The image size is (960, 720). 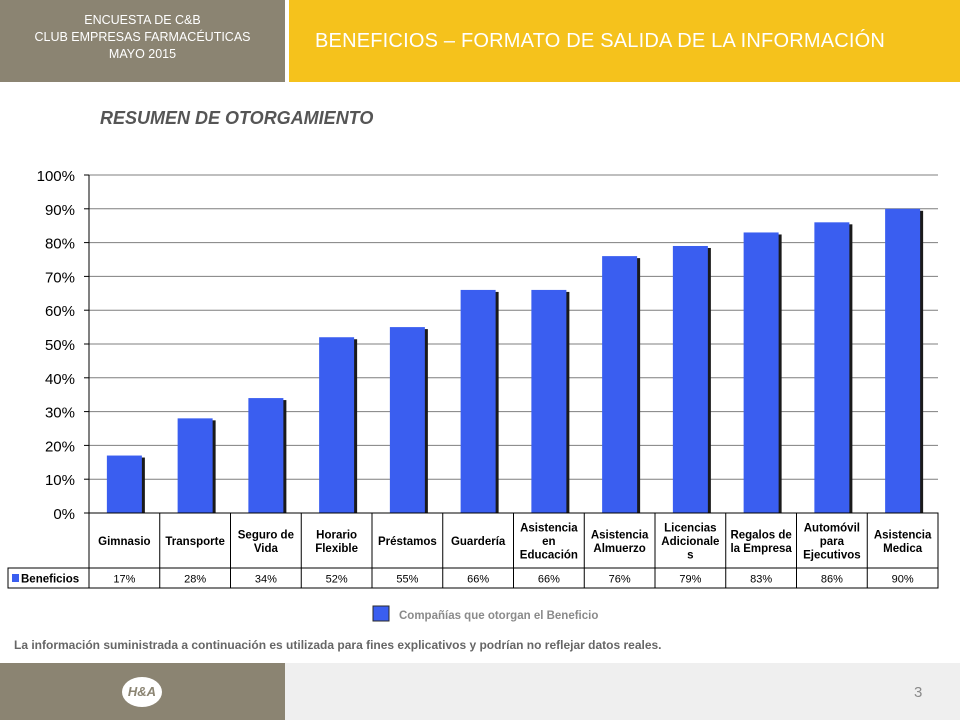 I want to click on data-label: 86%, so click(x=832, y=580).